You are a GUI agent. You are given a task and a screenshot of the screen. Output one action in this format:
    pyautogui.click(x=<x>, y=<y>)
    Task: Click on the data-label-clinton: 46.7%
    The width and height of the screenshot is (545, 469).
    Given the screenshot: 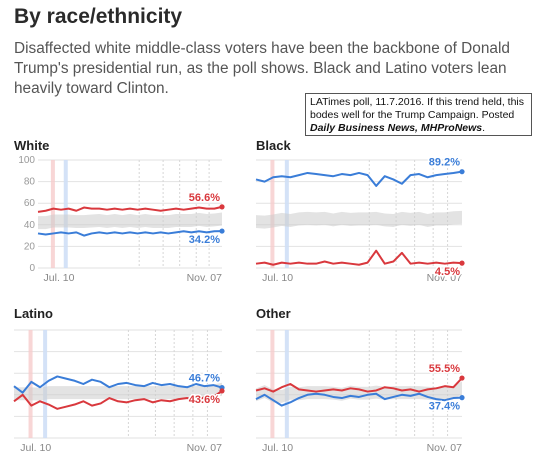 What is the action you would take?
    pyautogui.click(x=204, y=379)
    